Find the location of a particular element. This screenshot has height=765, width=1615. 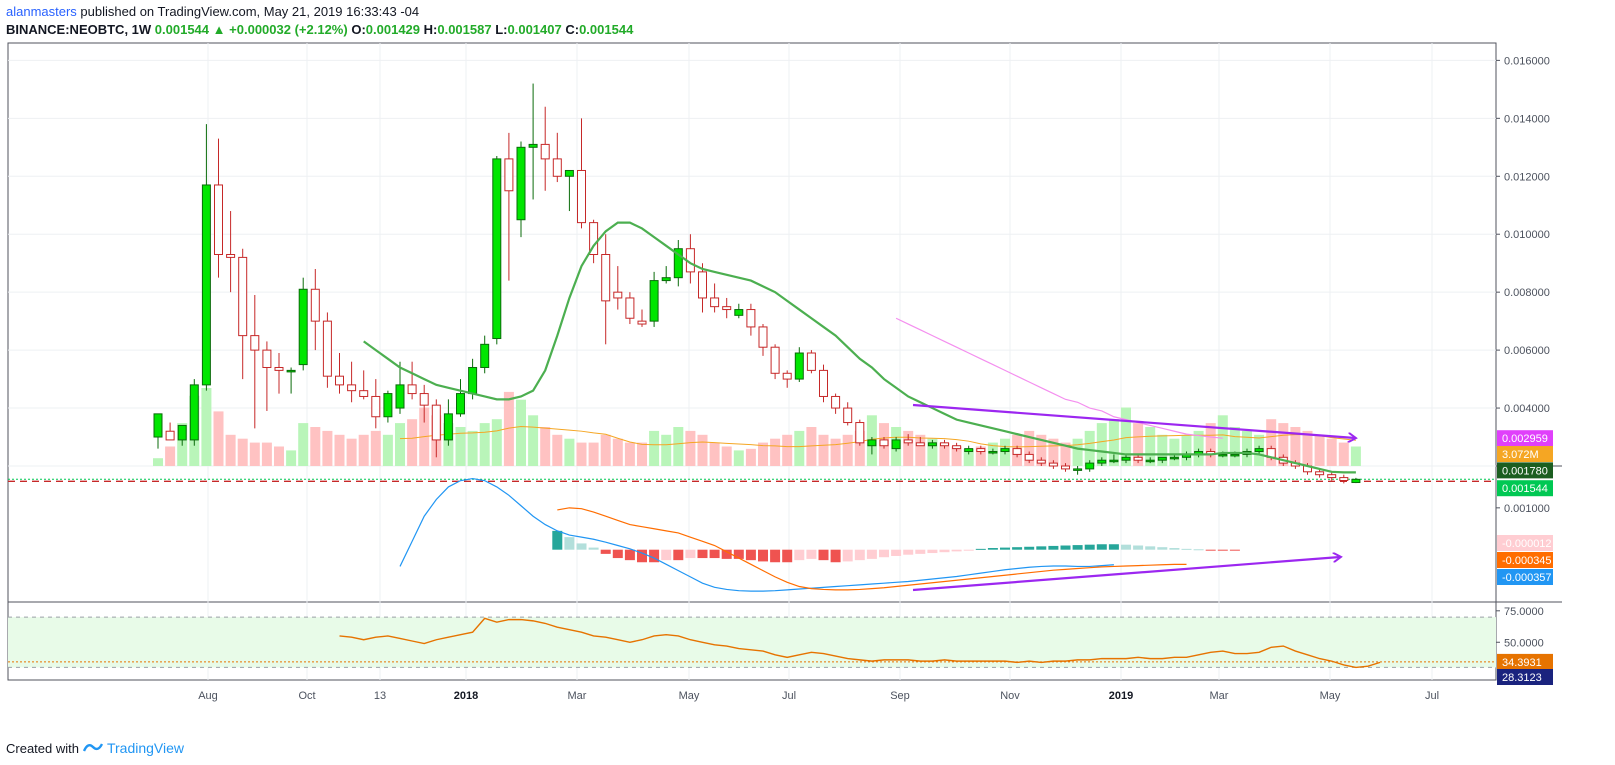

author-link: alanmasters is located at coordinates (41, 11).